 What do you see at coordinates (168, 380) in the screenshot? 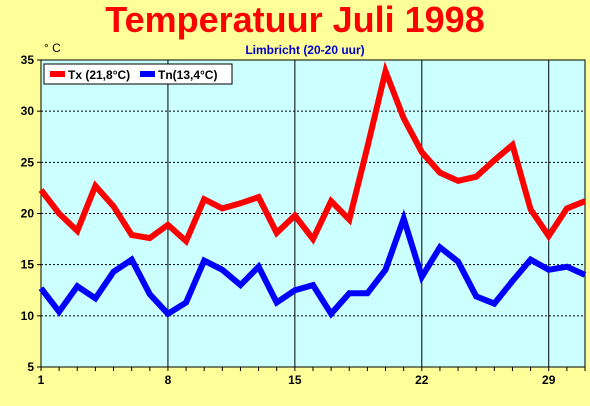
I see `x-tick-label: 8` at bounding box center [168, 380].